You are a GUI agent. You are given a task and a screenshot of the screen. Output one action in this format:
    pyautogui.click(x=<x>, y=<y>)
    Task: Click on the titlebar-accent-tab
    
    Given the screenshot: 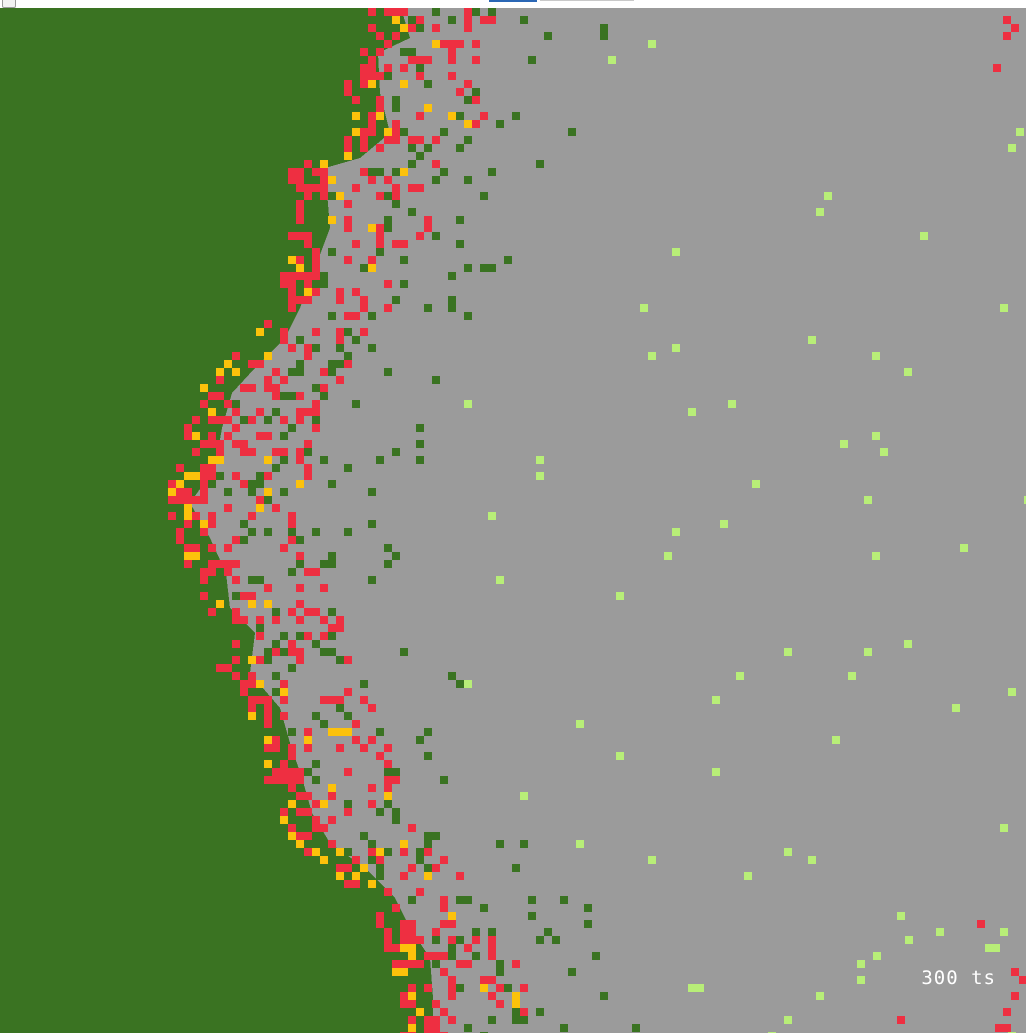 What is the action you would take?
    pyautogui.click(x=513, y=1)
    